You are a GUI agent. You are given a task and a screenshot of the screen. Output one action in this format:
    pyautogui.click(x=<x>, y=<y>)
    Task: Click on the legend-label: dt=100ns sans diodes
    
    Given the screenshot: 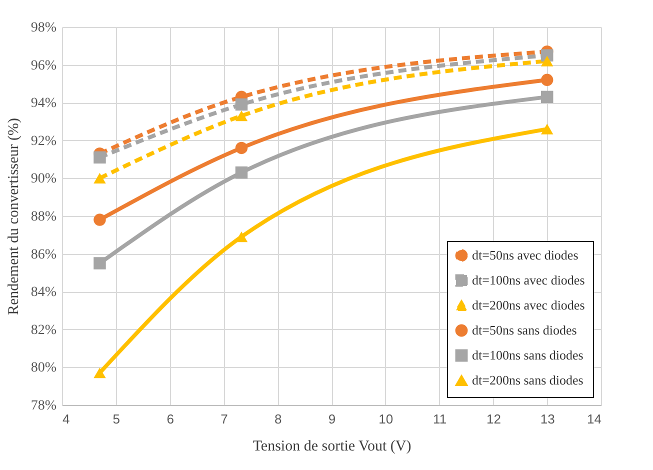 What is the action you would take?
    pyautogui.click(x=528, y=355)
    